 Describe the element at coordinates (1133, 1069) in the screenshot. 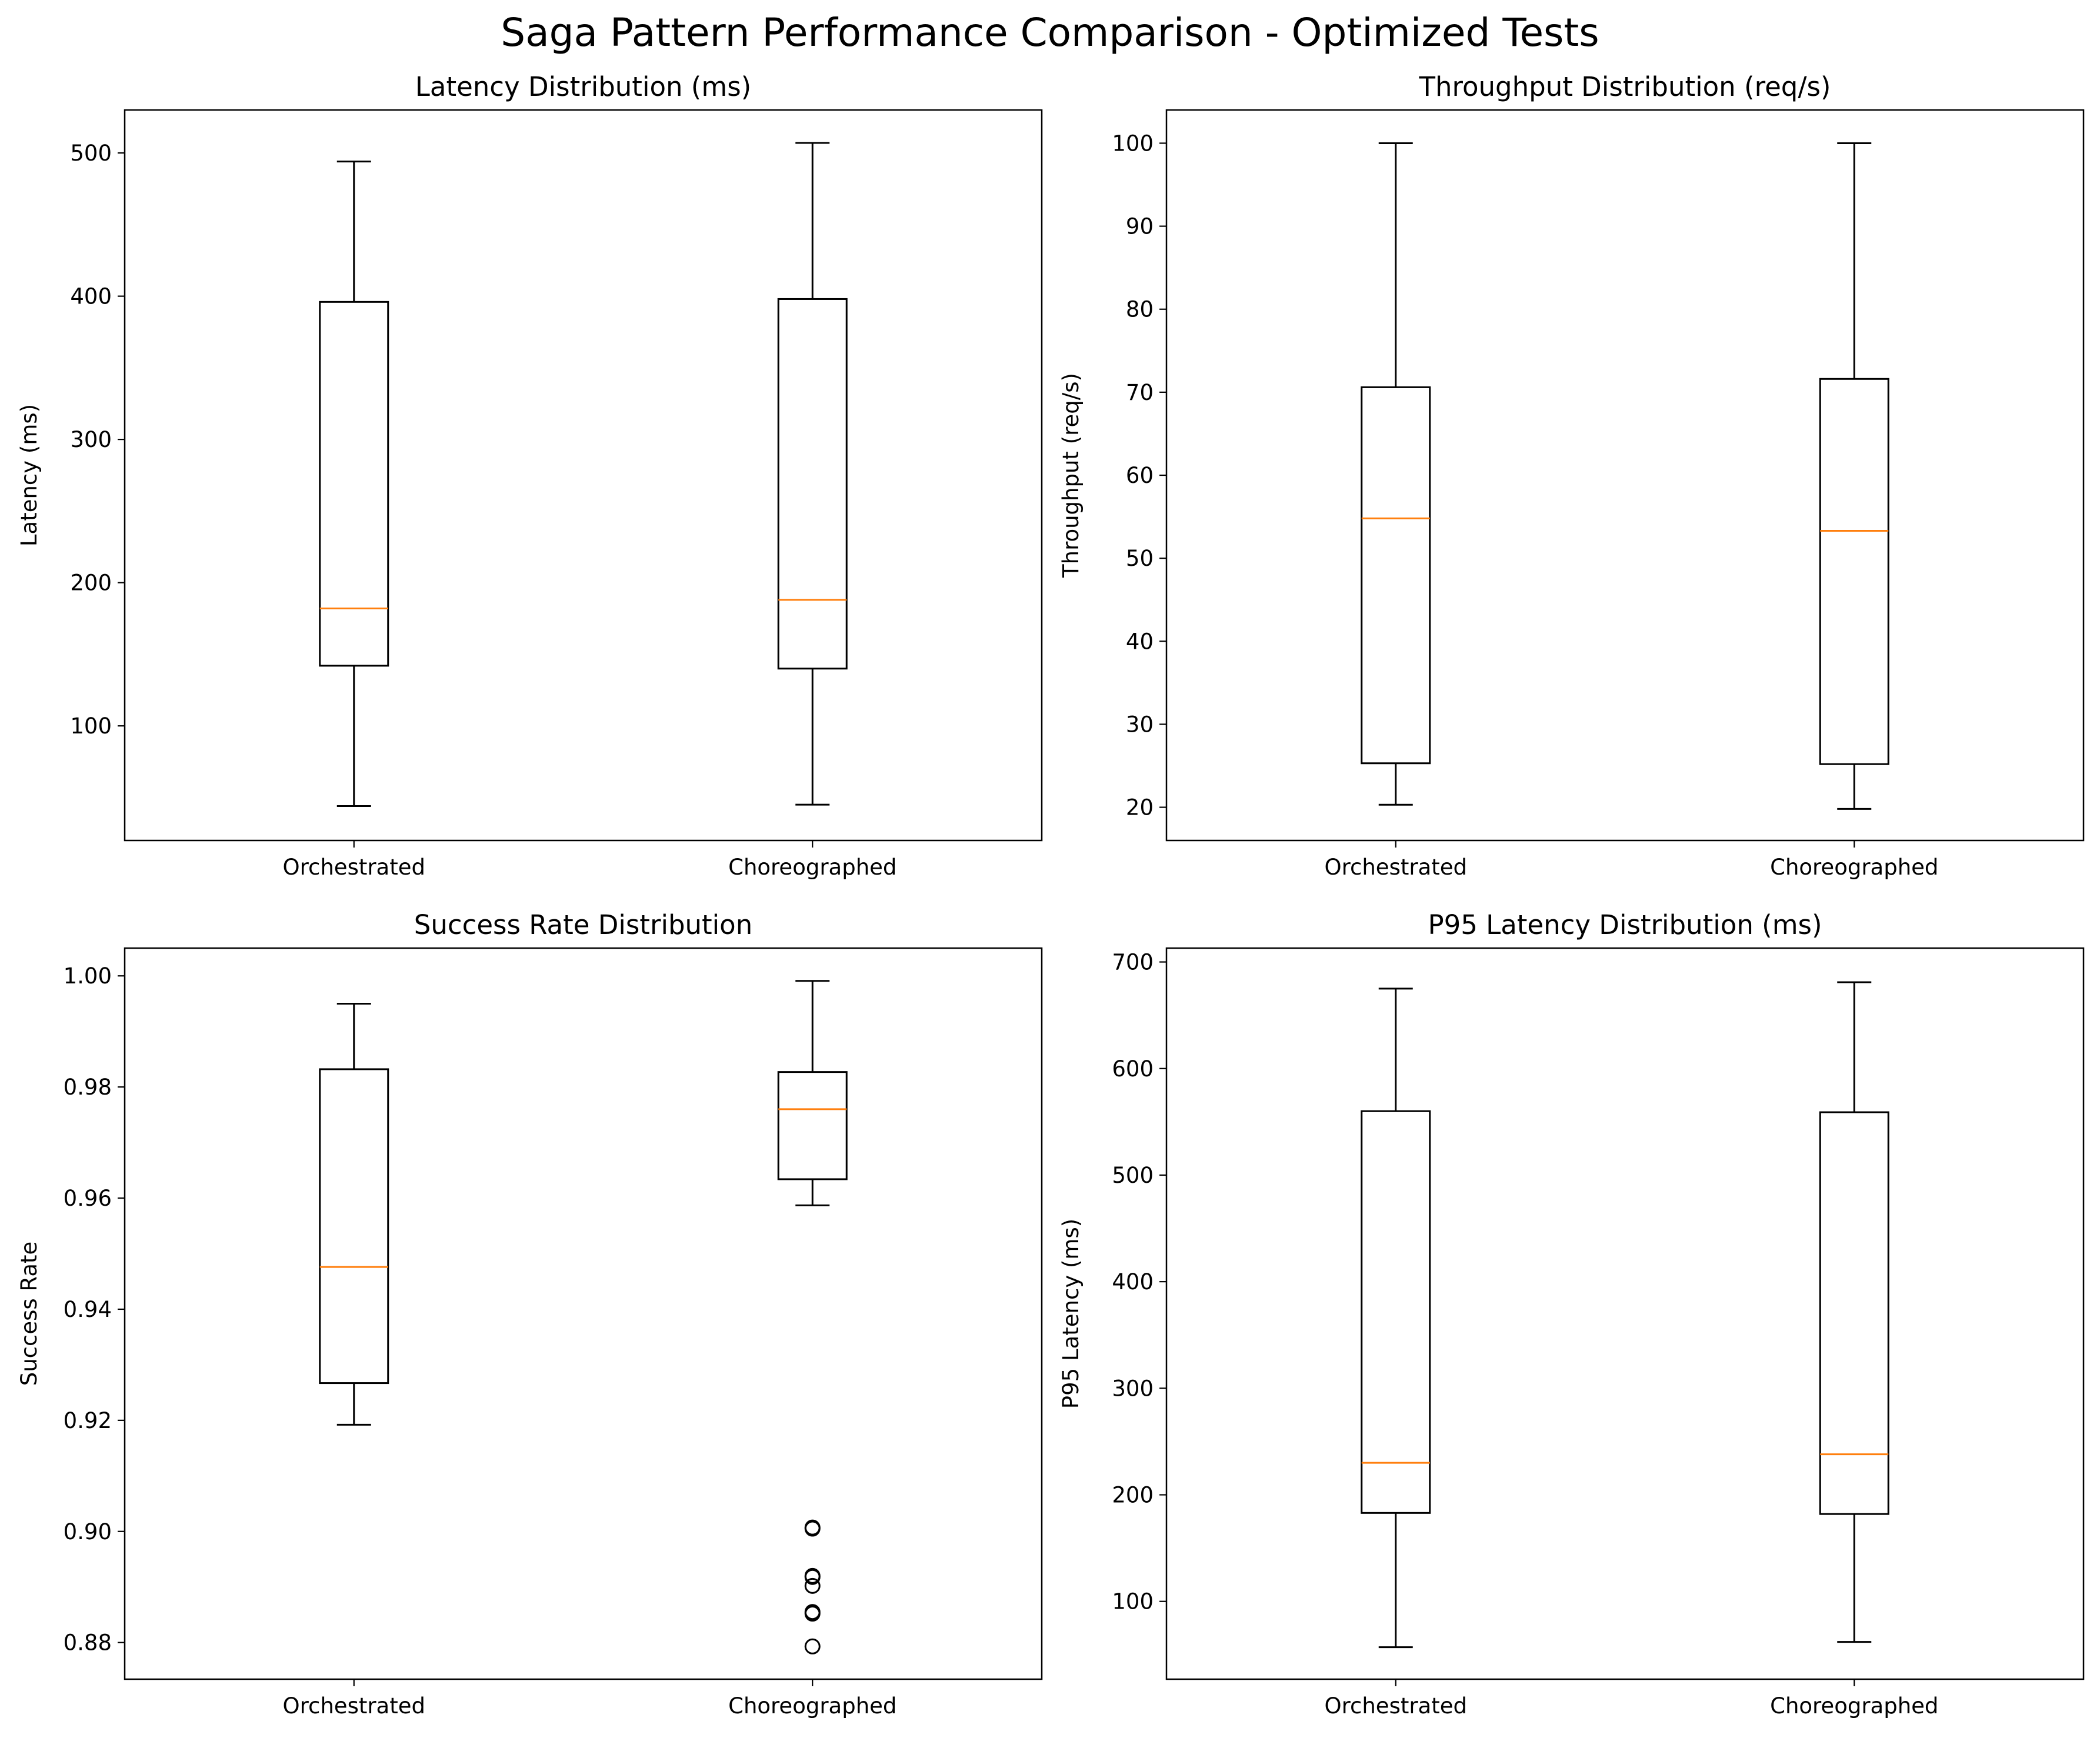

I see `y-tick-label: 600` at that location.